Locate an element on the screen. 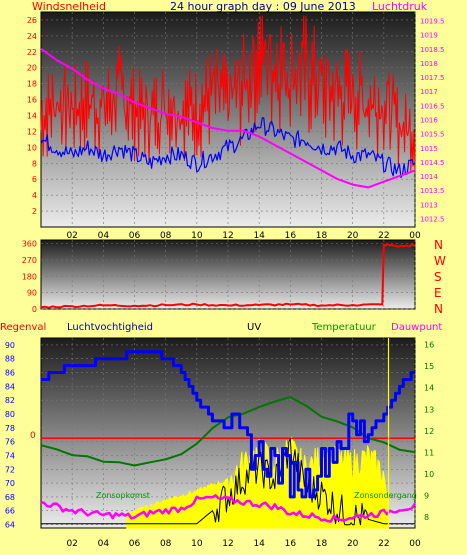  pressure-tick-label: 1018.5 is located at coordinates (432, 50).